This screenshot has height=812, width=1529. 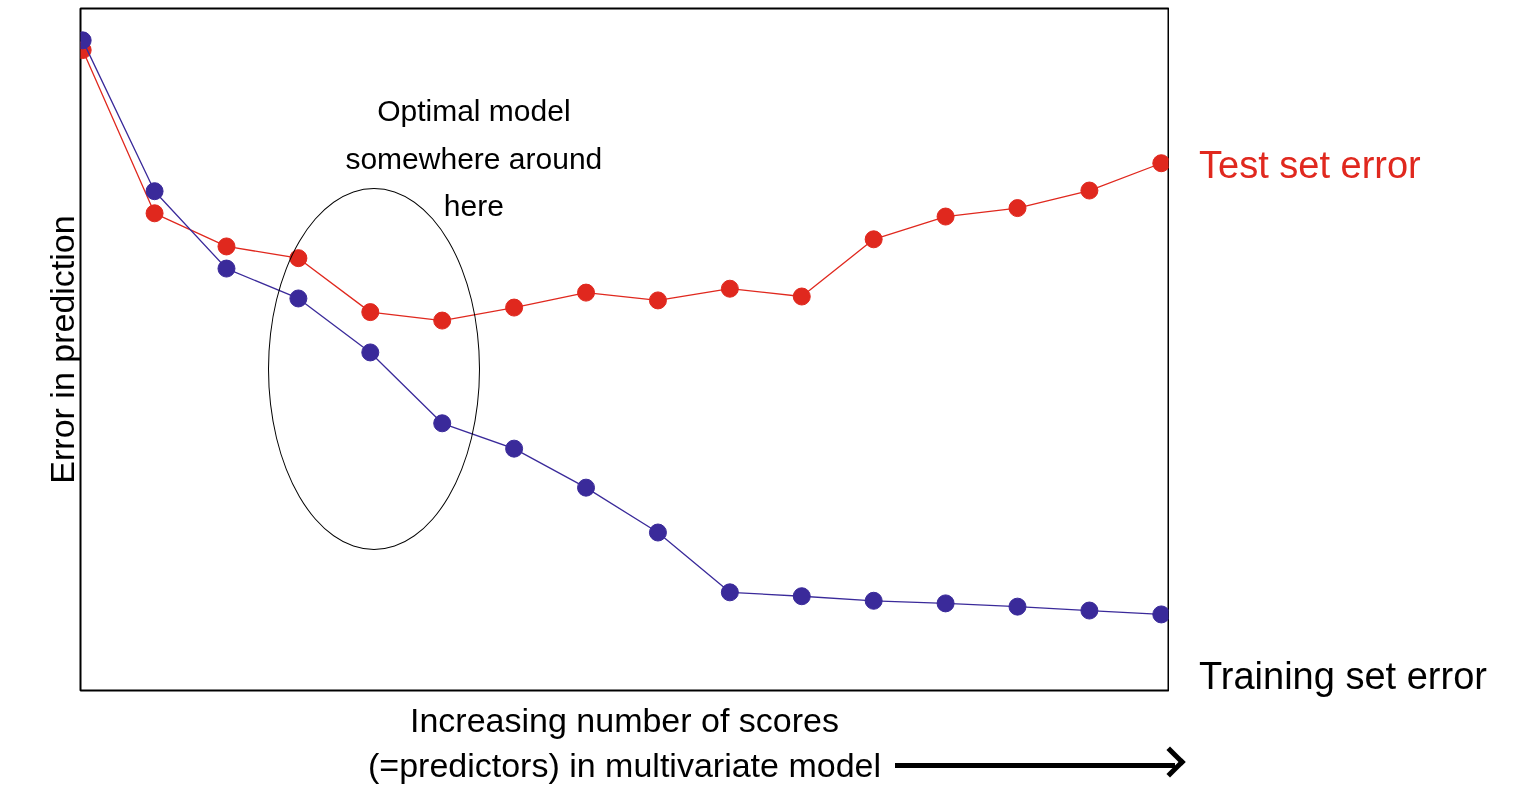 What do you see at coordinates (61, 349) in the screenshot?
I see `y-axis-title: Error in prediction` at bounding box center [61, 349].